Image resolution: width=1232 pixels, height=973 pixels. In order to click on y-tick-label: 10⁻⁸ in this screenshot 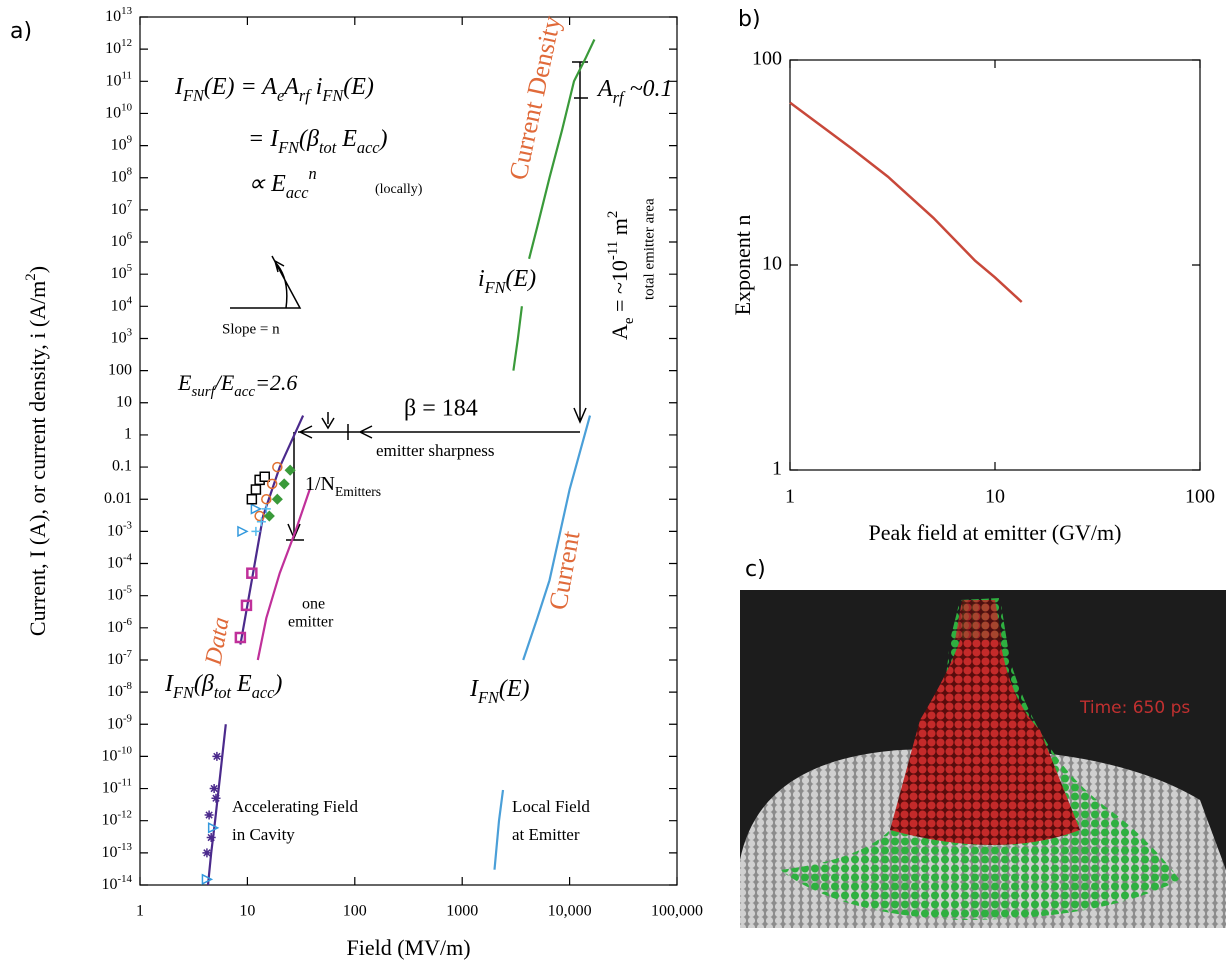, I will do `click(120, 690)`.